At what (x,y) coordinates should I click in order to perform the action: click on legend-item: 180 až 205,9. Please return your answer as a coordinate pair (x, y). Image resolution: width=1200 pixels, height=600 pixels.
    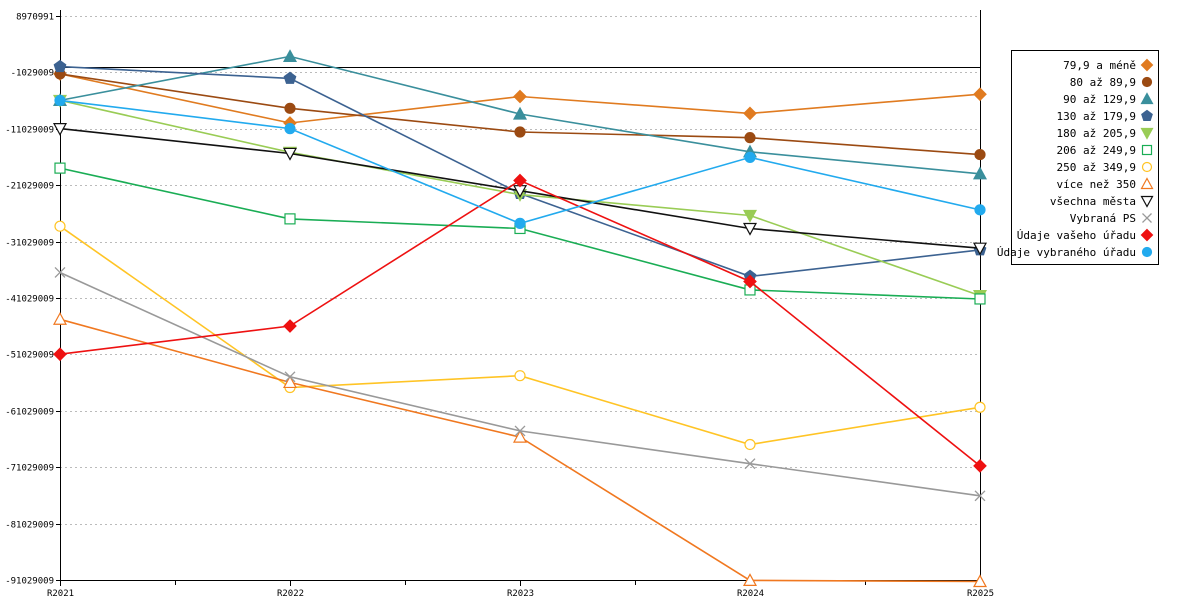
    Looking at the image, I should click on (1105, 133).